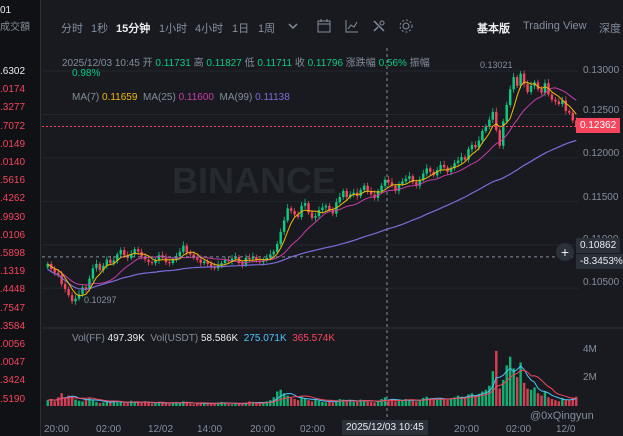  Describe the element at coordinates (598, 125) in the screenshot. I see `current-price-tag: 0.12362` at that location.